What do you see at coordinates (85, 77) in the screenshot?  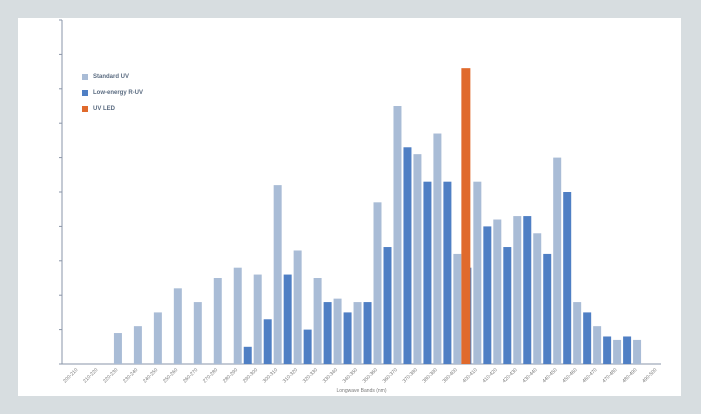 I see `legend-swatch-standard-uv` at bounding box center [85, 77].